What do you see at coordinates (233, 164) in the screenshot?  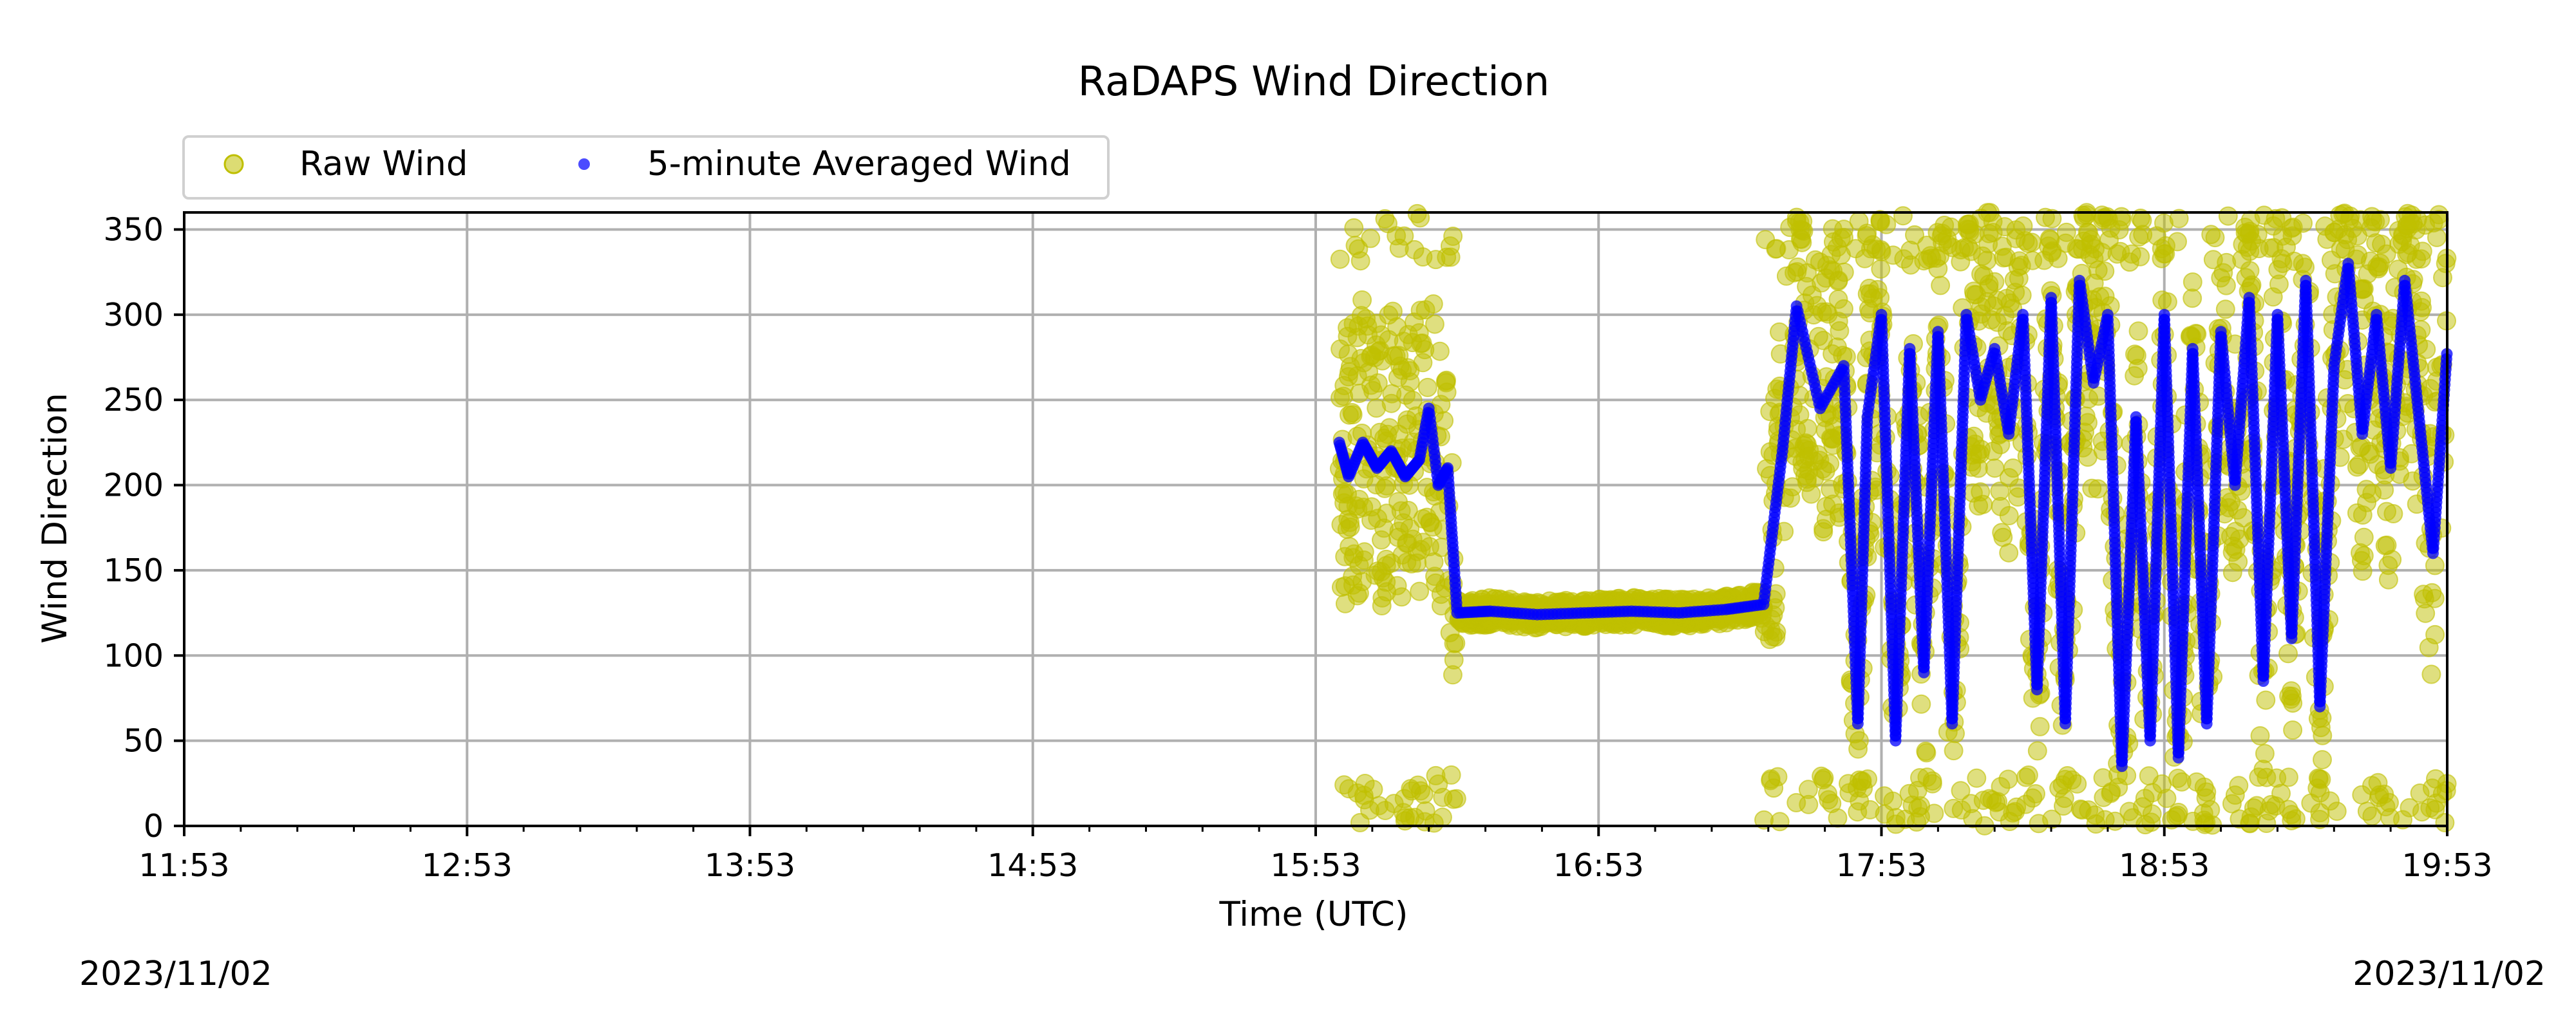 I see `legend-raw-wind-marker` at bounding box center [233, 164].